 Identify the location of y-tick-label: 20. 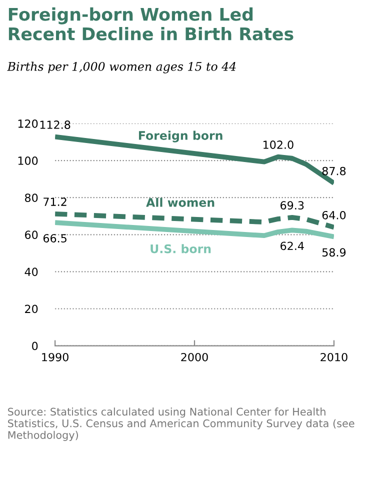
(31, 309).